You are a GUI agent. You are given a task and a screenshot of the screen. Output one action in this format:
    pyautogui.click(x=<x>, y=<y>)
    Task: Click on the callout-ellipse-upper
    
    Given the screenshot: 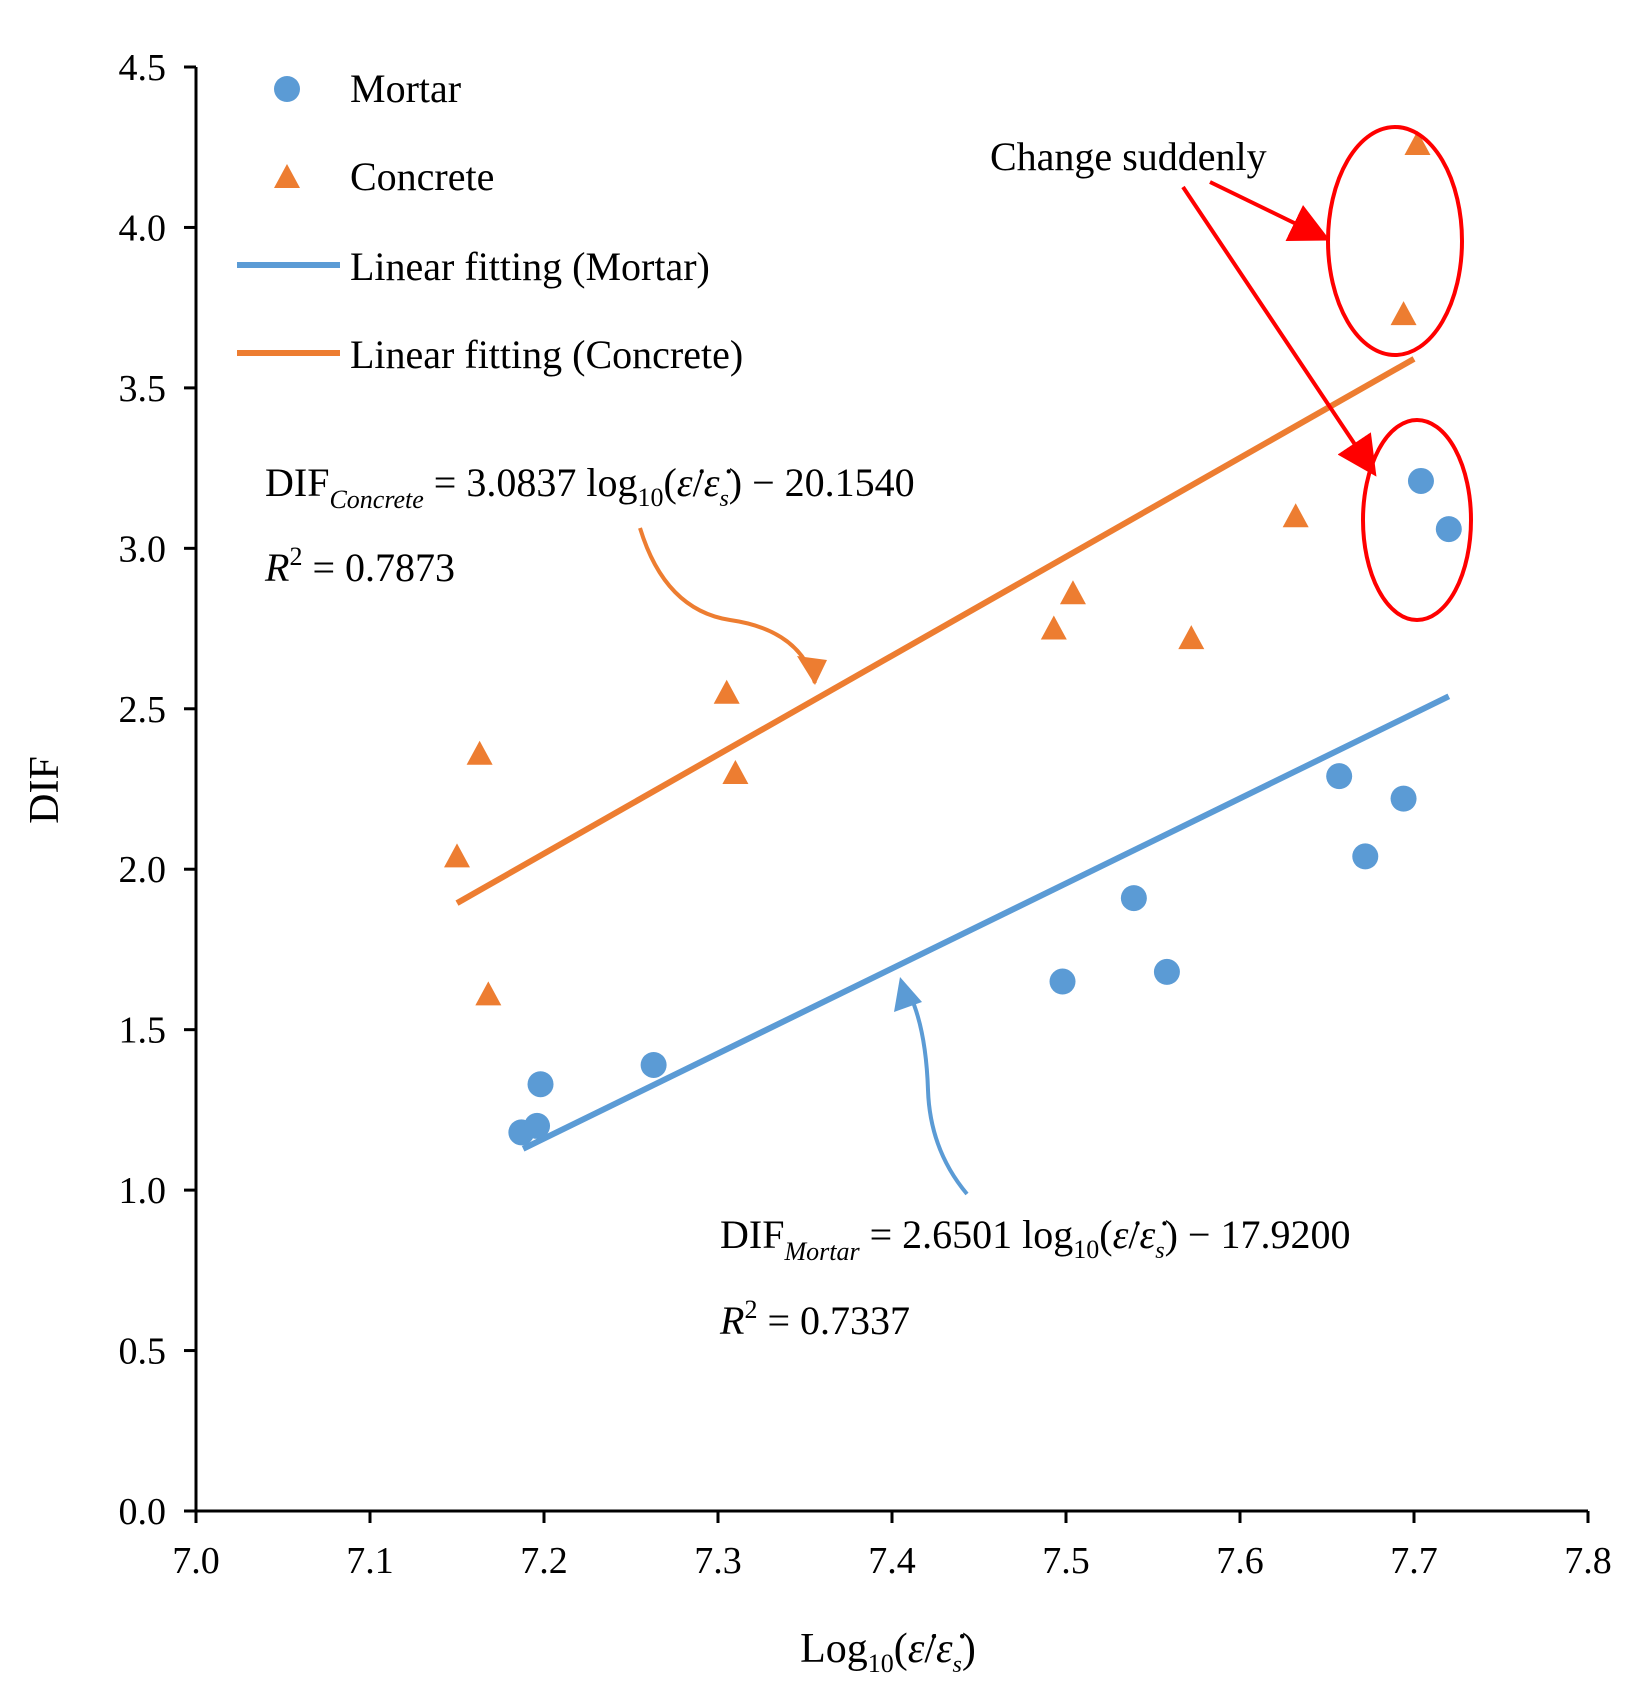 What is the action you would take?
    pyautogui.click(x=1395, y=241)
    